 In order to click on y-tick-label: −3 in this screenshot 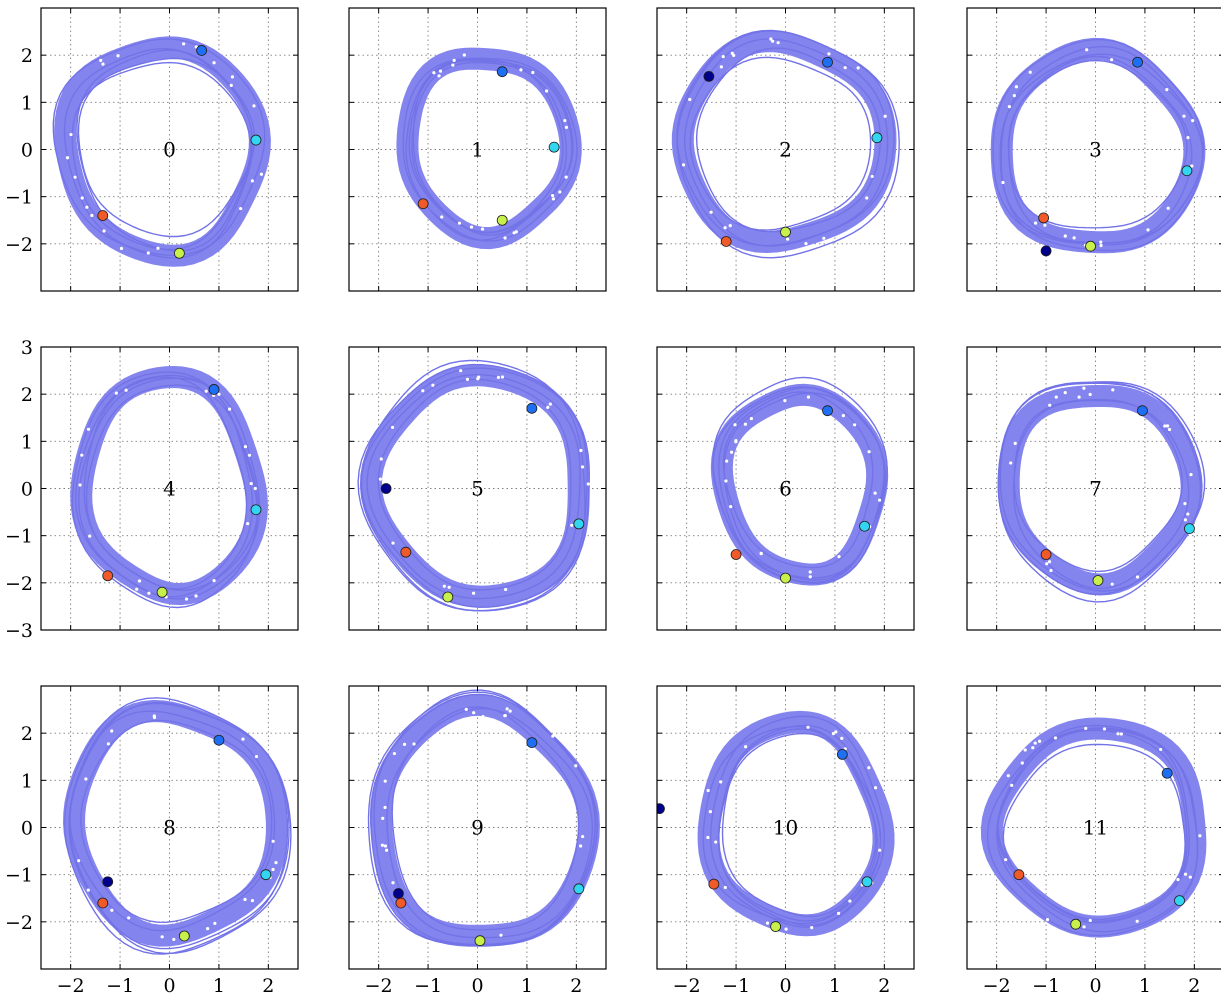, I will do `click(19, 631)`.